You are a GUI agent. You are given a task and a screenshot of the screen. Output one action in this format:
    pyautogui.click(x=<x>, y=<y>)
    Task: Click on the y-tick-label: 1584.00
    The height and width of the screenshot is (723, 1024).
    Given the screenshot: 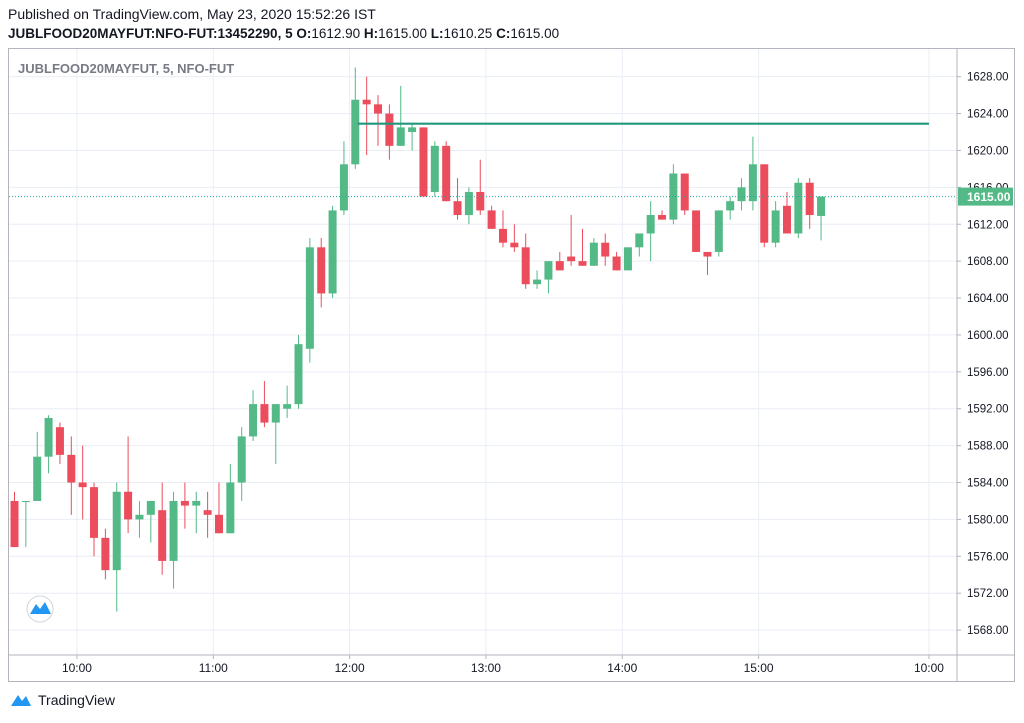 What is the action you would take?
    pyautogui.click(x=988, y=484)
    